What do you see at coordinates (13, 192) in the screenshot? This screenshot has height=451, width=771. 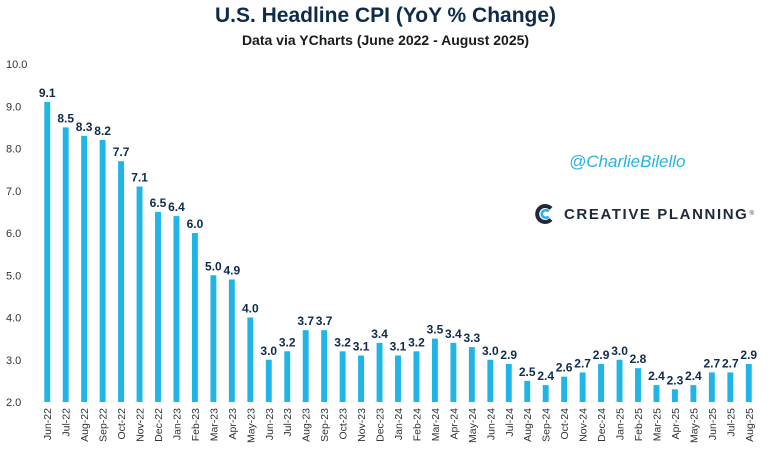 I see `y-tick-label: 7.0` at bounding box center [13, 192].